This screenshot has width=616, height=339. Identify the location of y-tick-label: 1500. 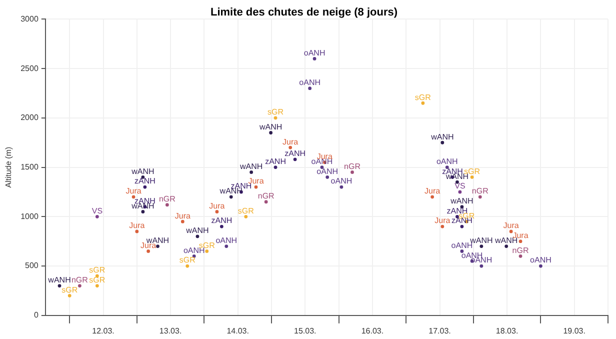
(29, 167).